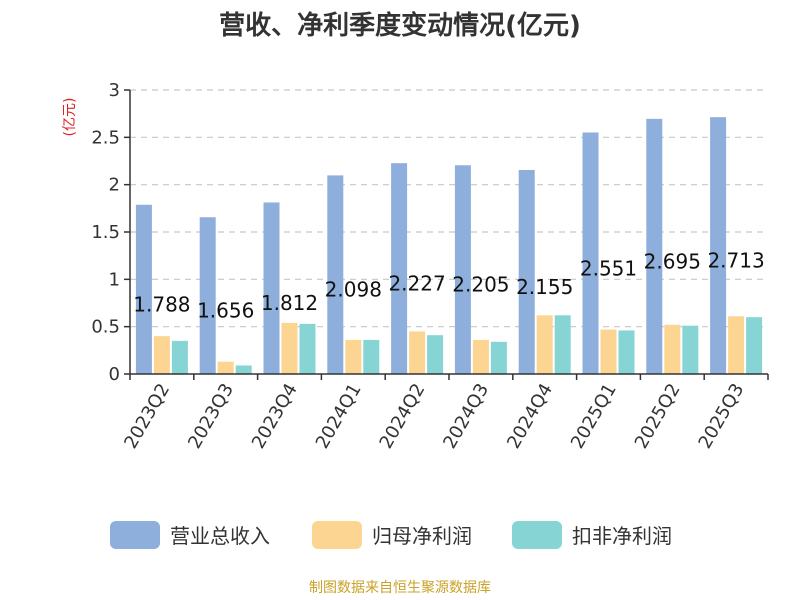 The image size is (800, 600). What do you see at coordinates (672, 261) in the screenshot?
I see `data-label: 2.695` at bounding box center [672, 261].